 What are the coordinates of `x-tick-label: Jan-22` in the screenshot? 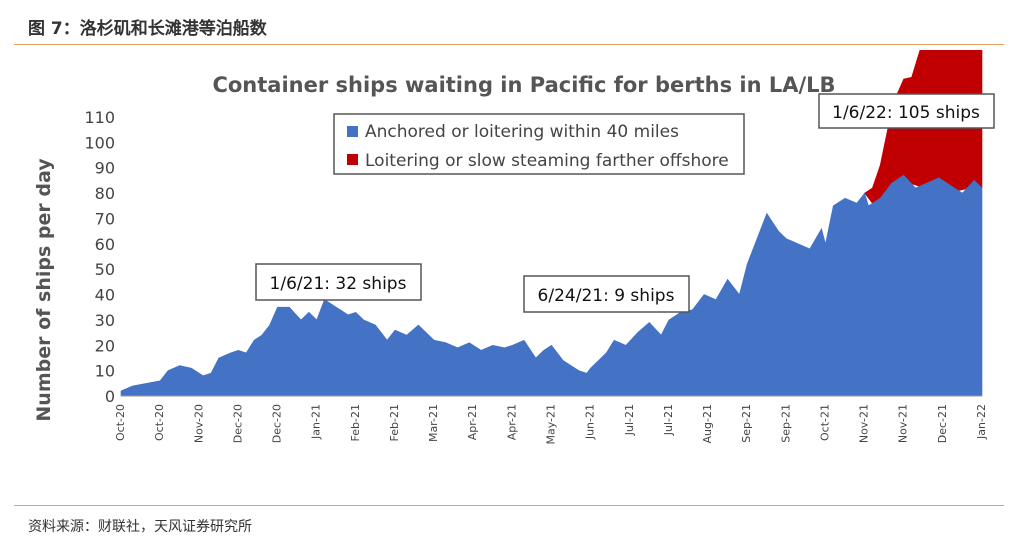 It's located at (981, 422).